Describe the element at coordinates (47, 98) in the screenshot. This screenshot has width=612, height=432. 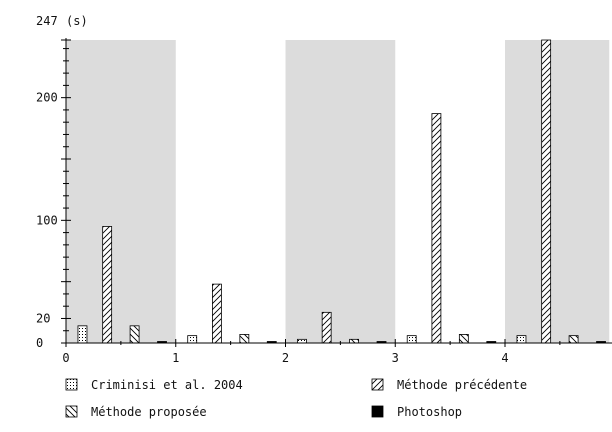
I see `y-tick-label-200: 200` at that location.